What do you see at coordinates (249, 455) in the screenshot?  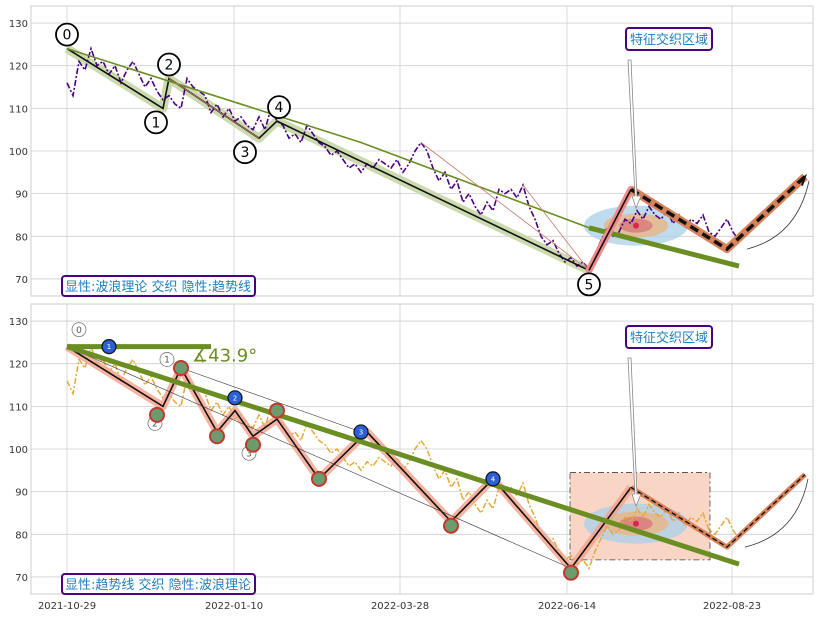 I see `bottom-ghost-marker-label: 3` at bounding box center [249, 455].